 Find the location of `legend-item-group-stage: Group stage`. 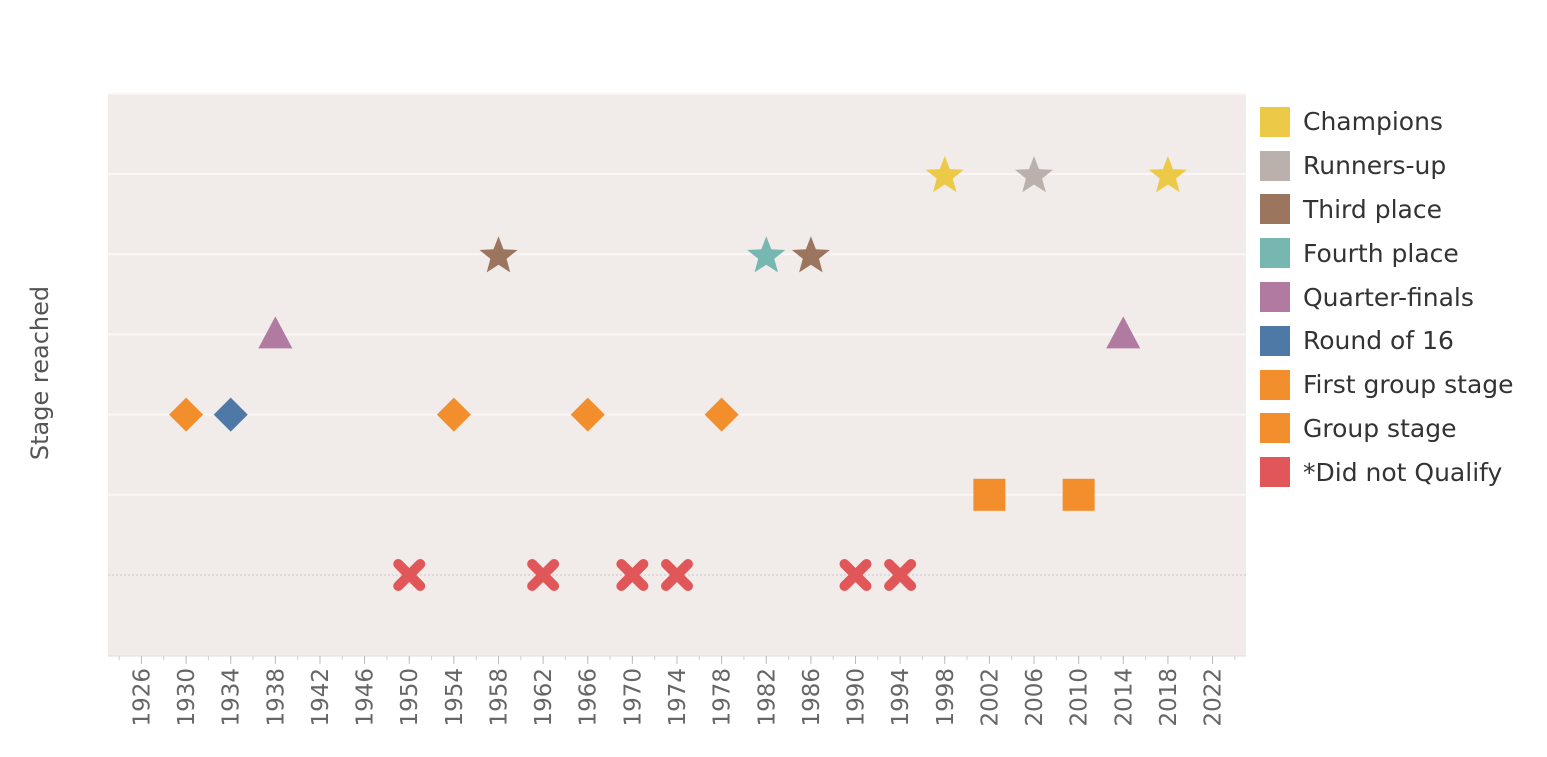

legend-item-group-stage: Group stage is located at coordinates (1387, 429).